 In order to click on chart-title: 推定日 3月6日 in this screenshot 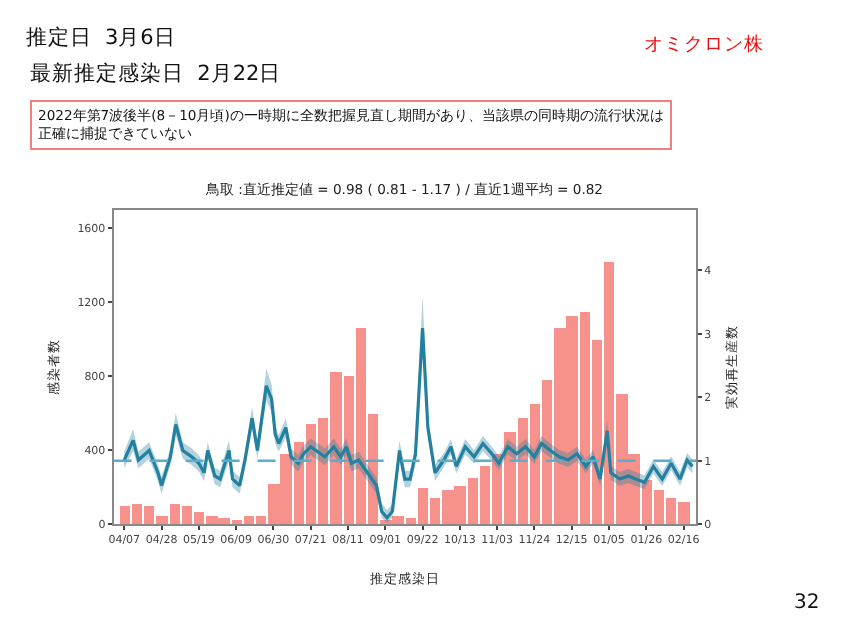, I will do `click(100, 36)`.